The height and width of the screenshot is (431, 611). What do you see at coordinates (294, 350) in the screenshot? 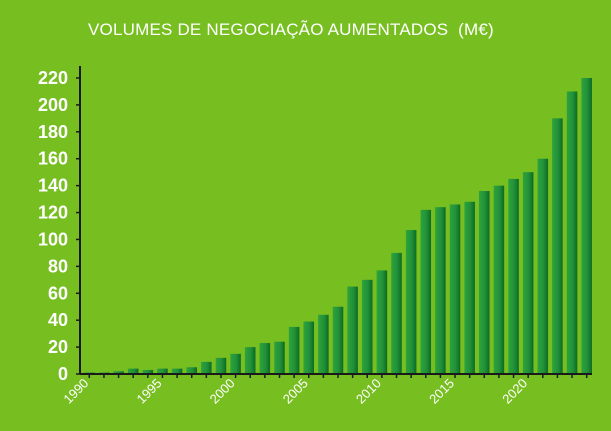
I see `bar-2004` at bounding box center [294, 350].